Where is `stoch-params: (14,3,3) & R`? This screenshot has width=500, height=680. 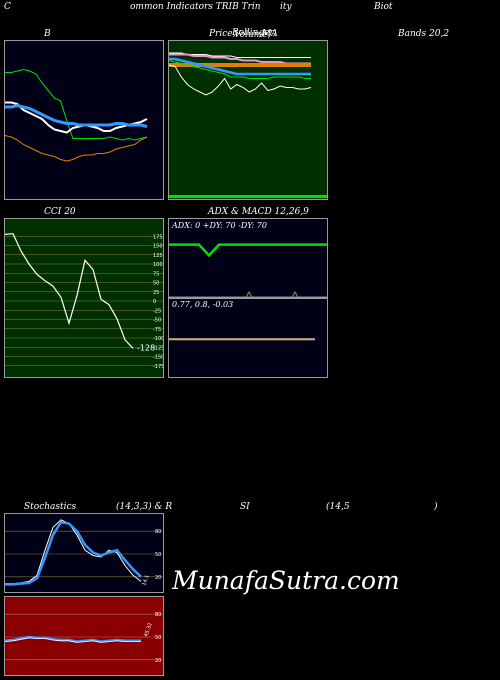
stoch-params: (14,3,3) & R is located at coordinates (144, 507).